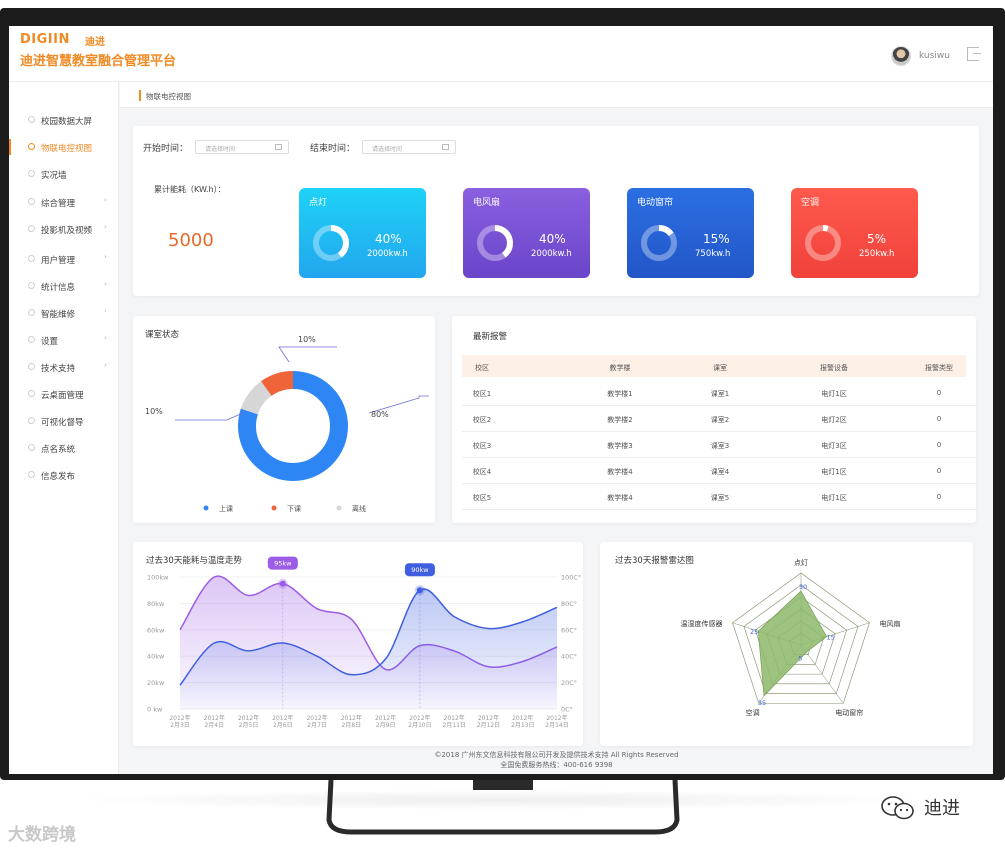  What do you see at coordinates (274, 508) in the screenshot?
I see `legend-dot` at bounding box center [274, 508].